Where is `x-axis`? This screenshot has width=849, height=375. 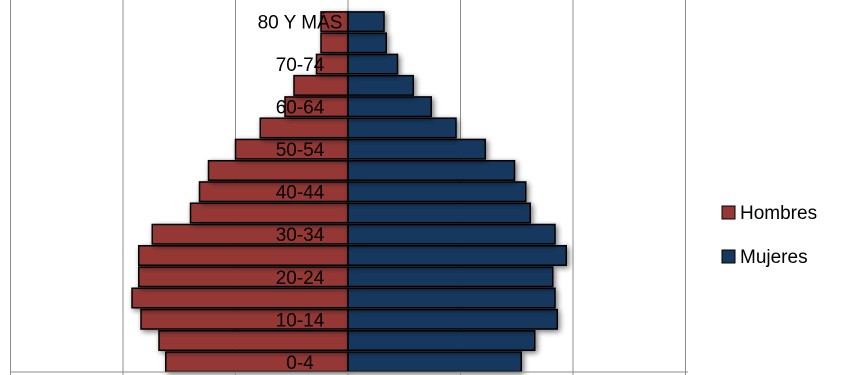
x-axis is located at coordinates (349, 373).